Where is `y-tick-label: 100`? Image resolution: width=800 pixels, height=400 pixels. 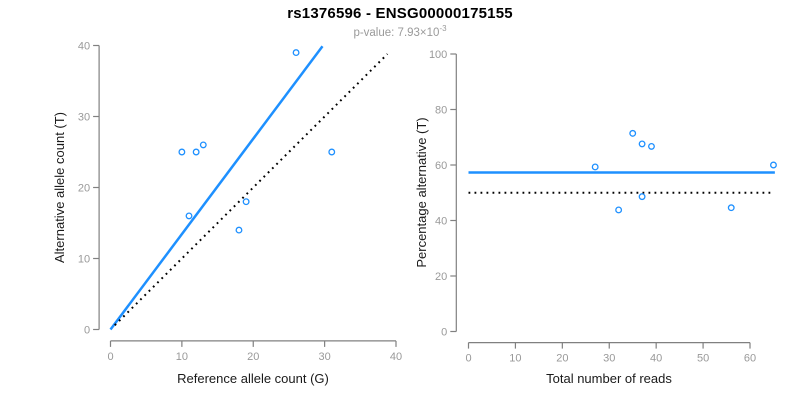 y-tick-label: 100 is located at coordinates (438, 55).